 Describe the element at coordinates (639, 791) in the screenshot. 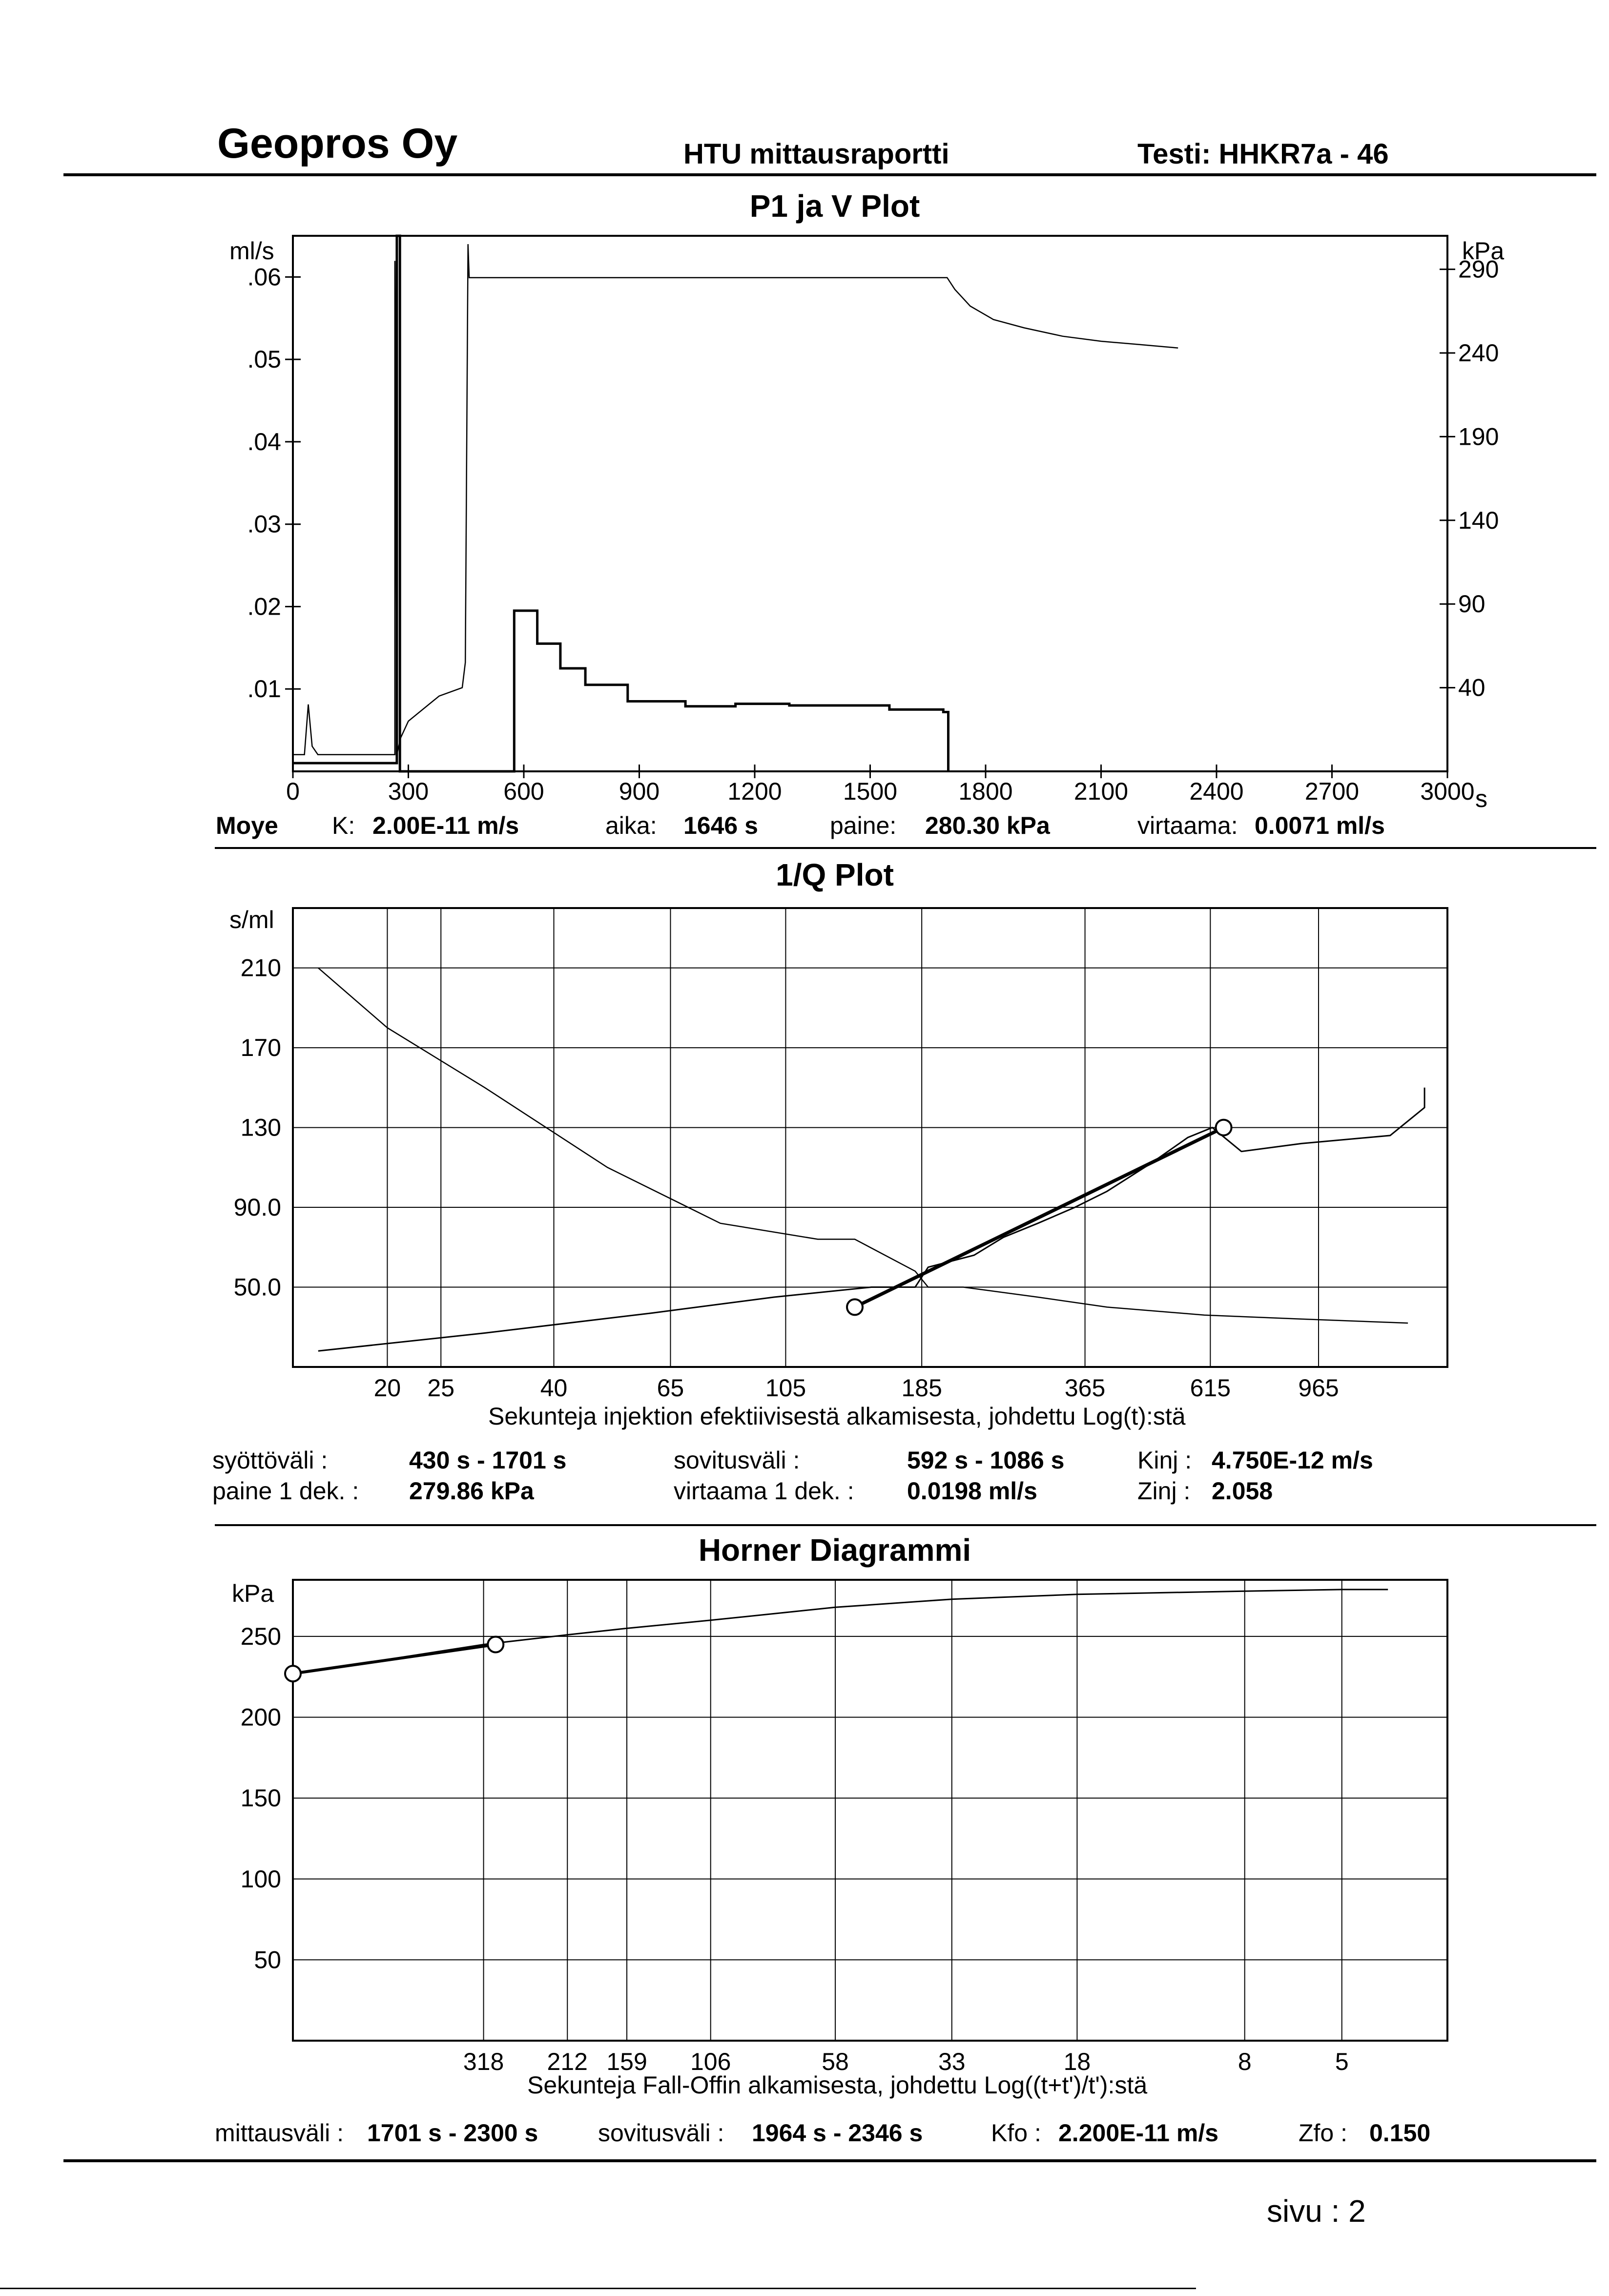

I see `plot1-x-tick-label: 900` at that location.